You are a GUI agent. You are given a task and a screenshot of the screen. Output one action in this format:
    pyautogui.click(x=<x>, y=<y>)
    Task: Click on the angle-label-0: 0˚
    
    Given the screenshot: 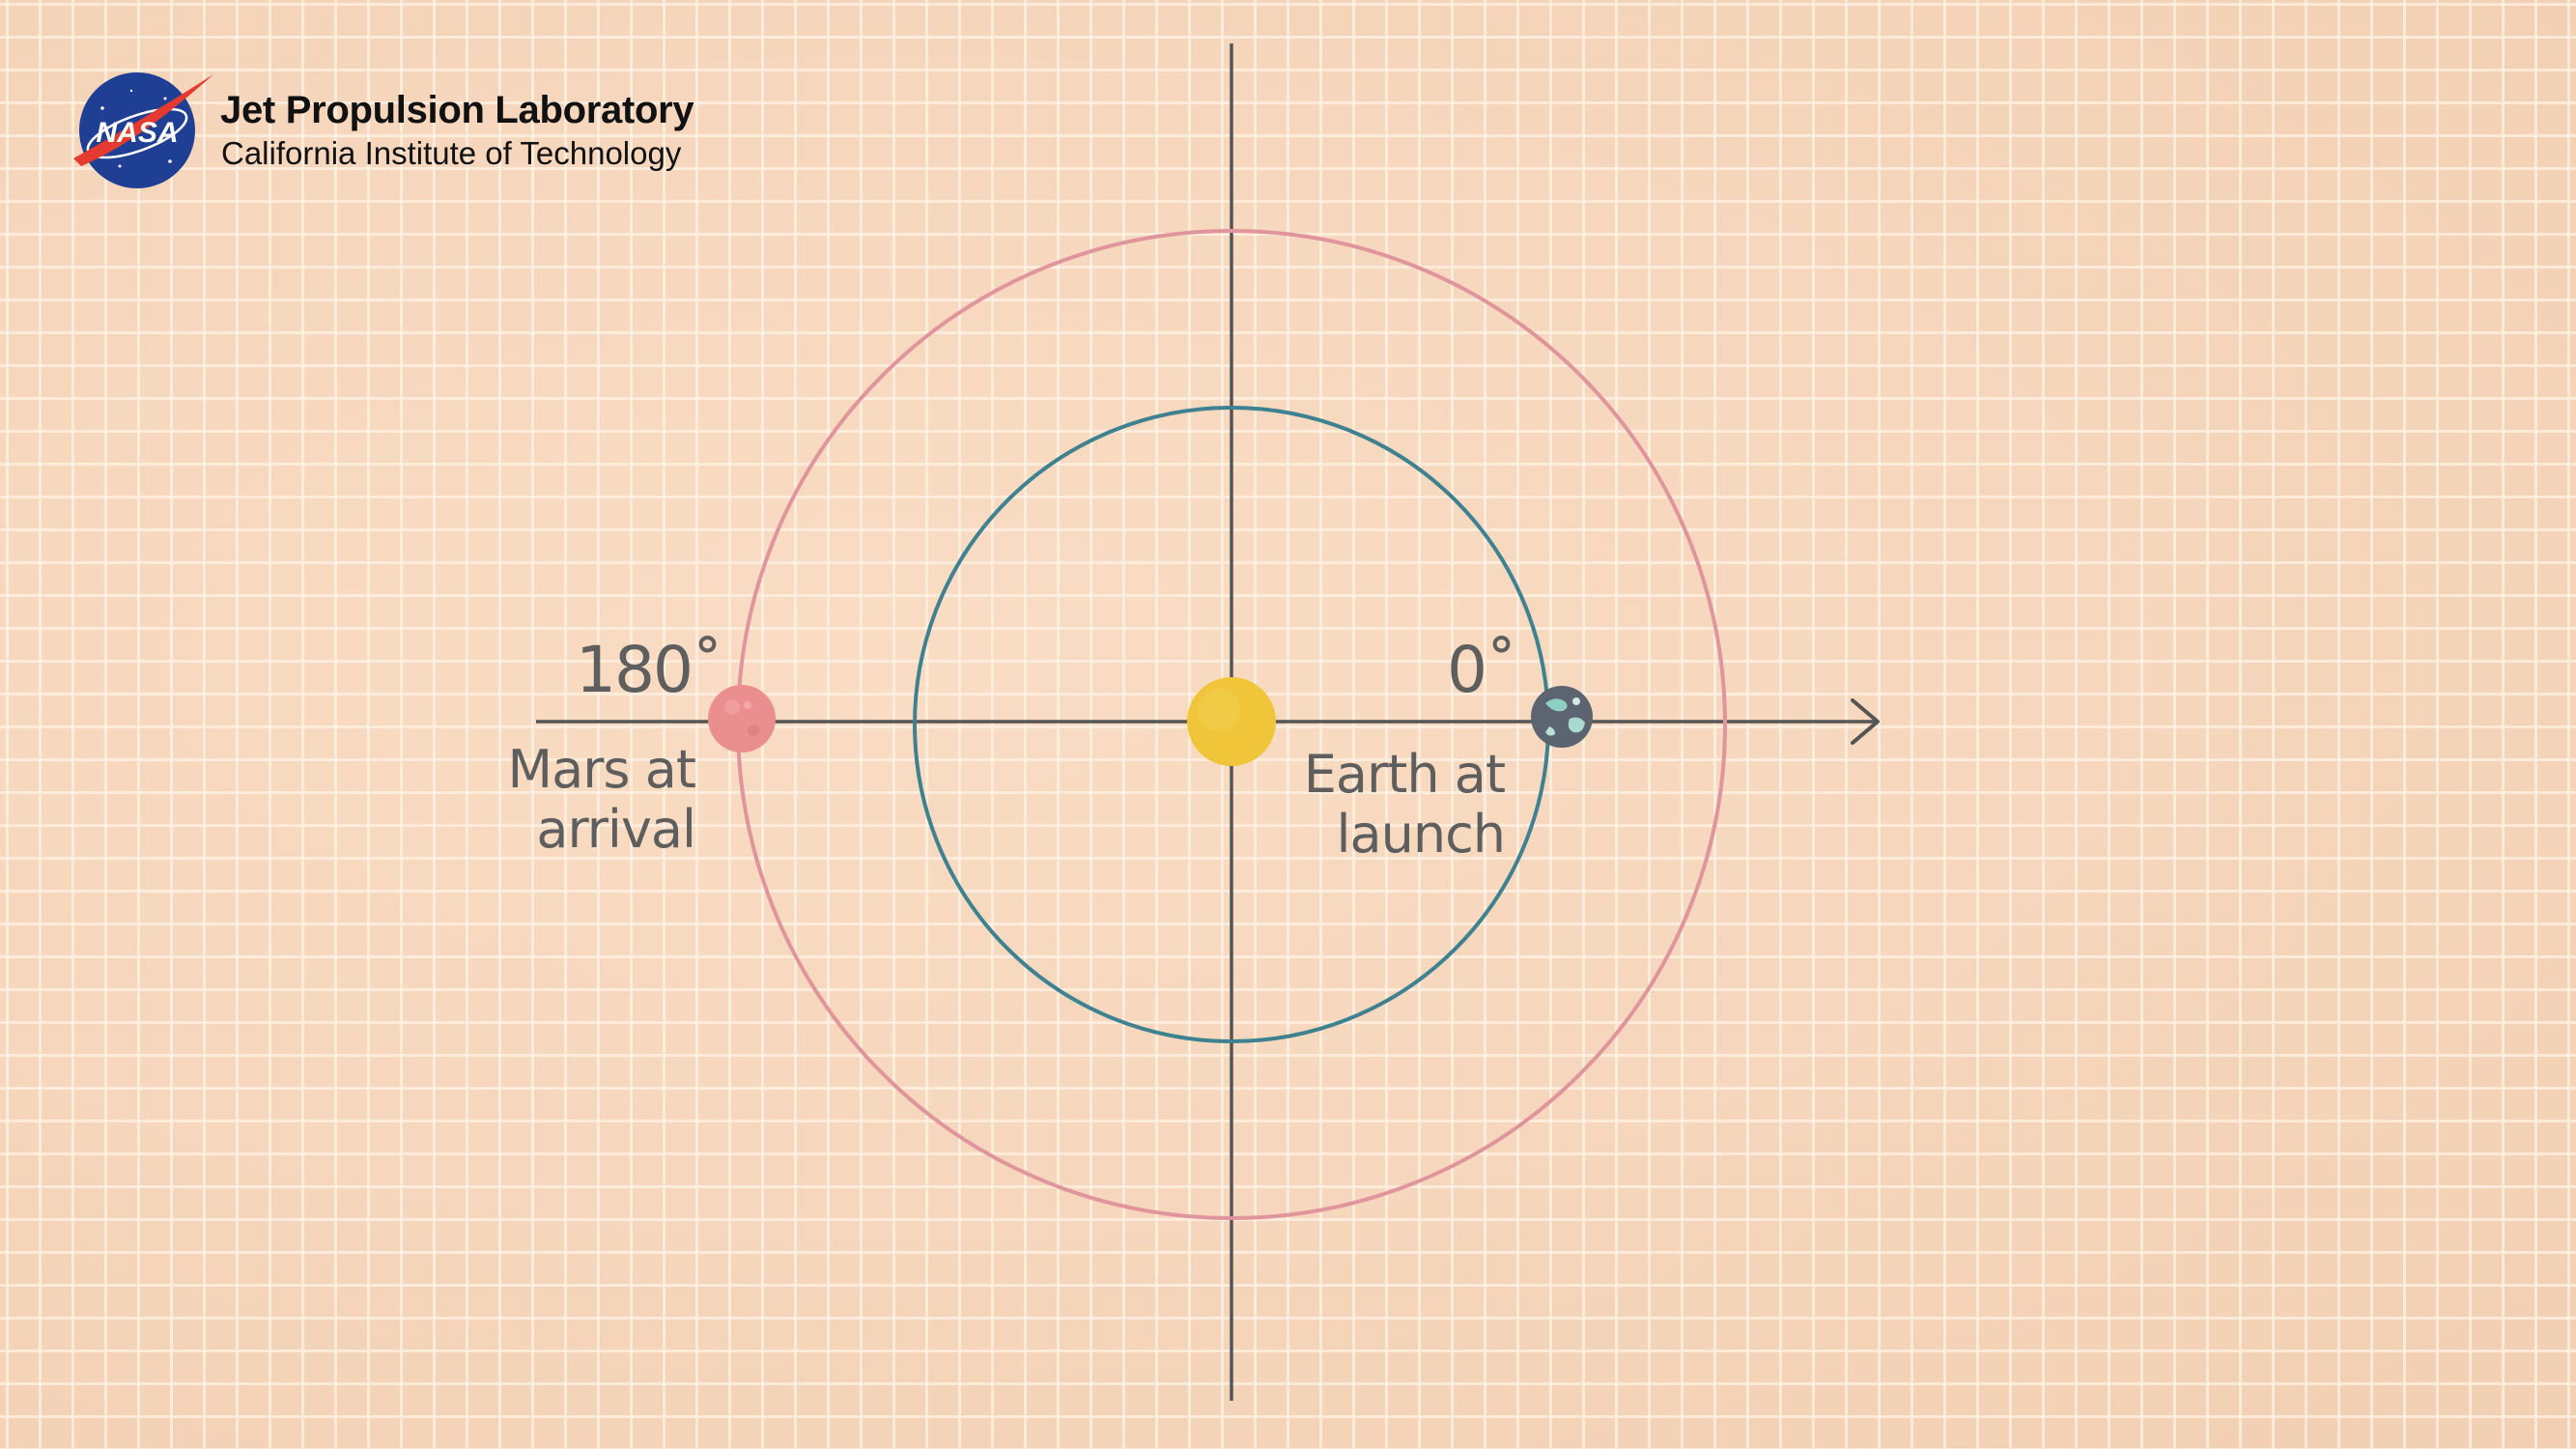 What is the action you would take?
    pyautogui.click(x=1482, y=670)
    